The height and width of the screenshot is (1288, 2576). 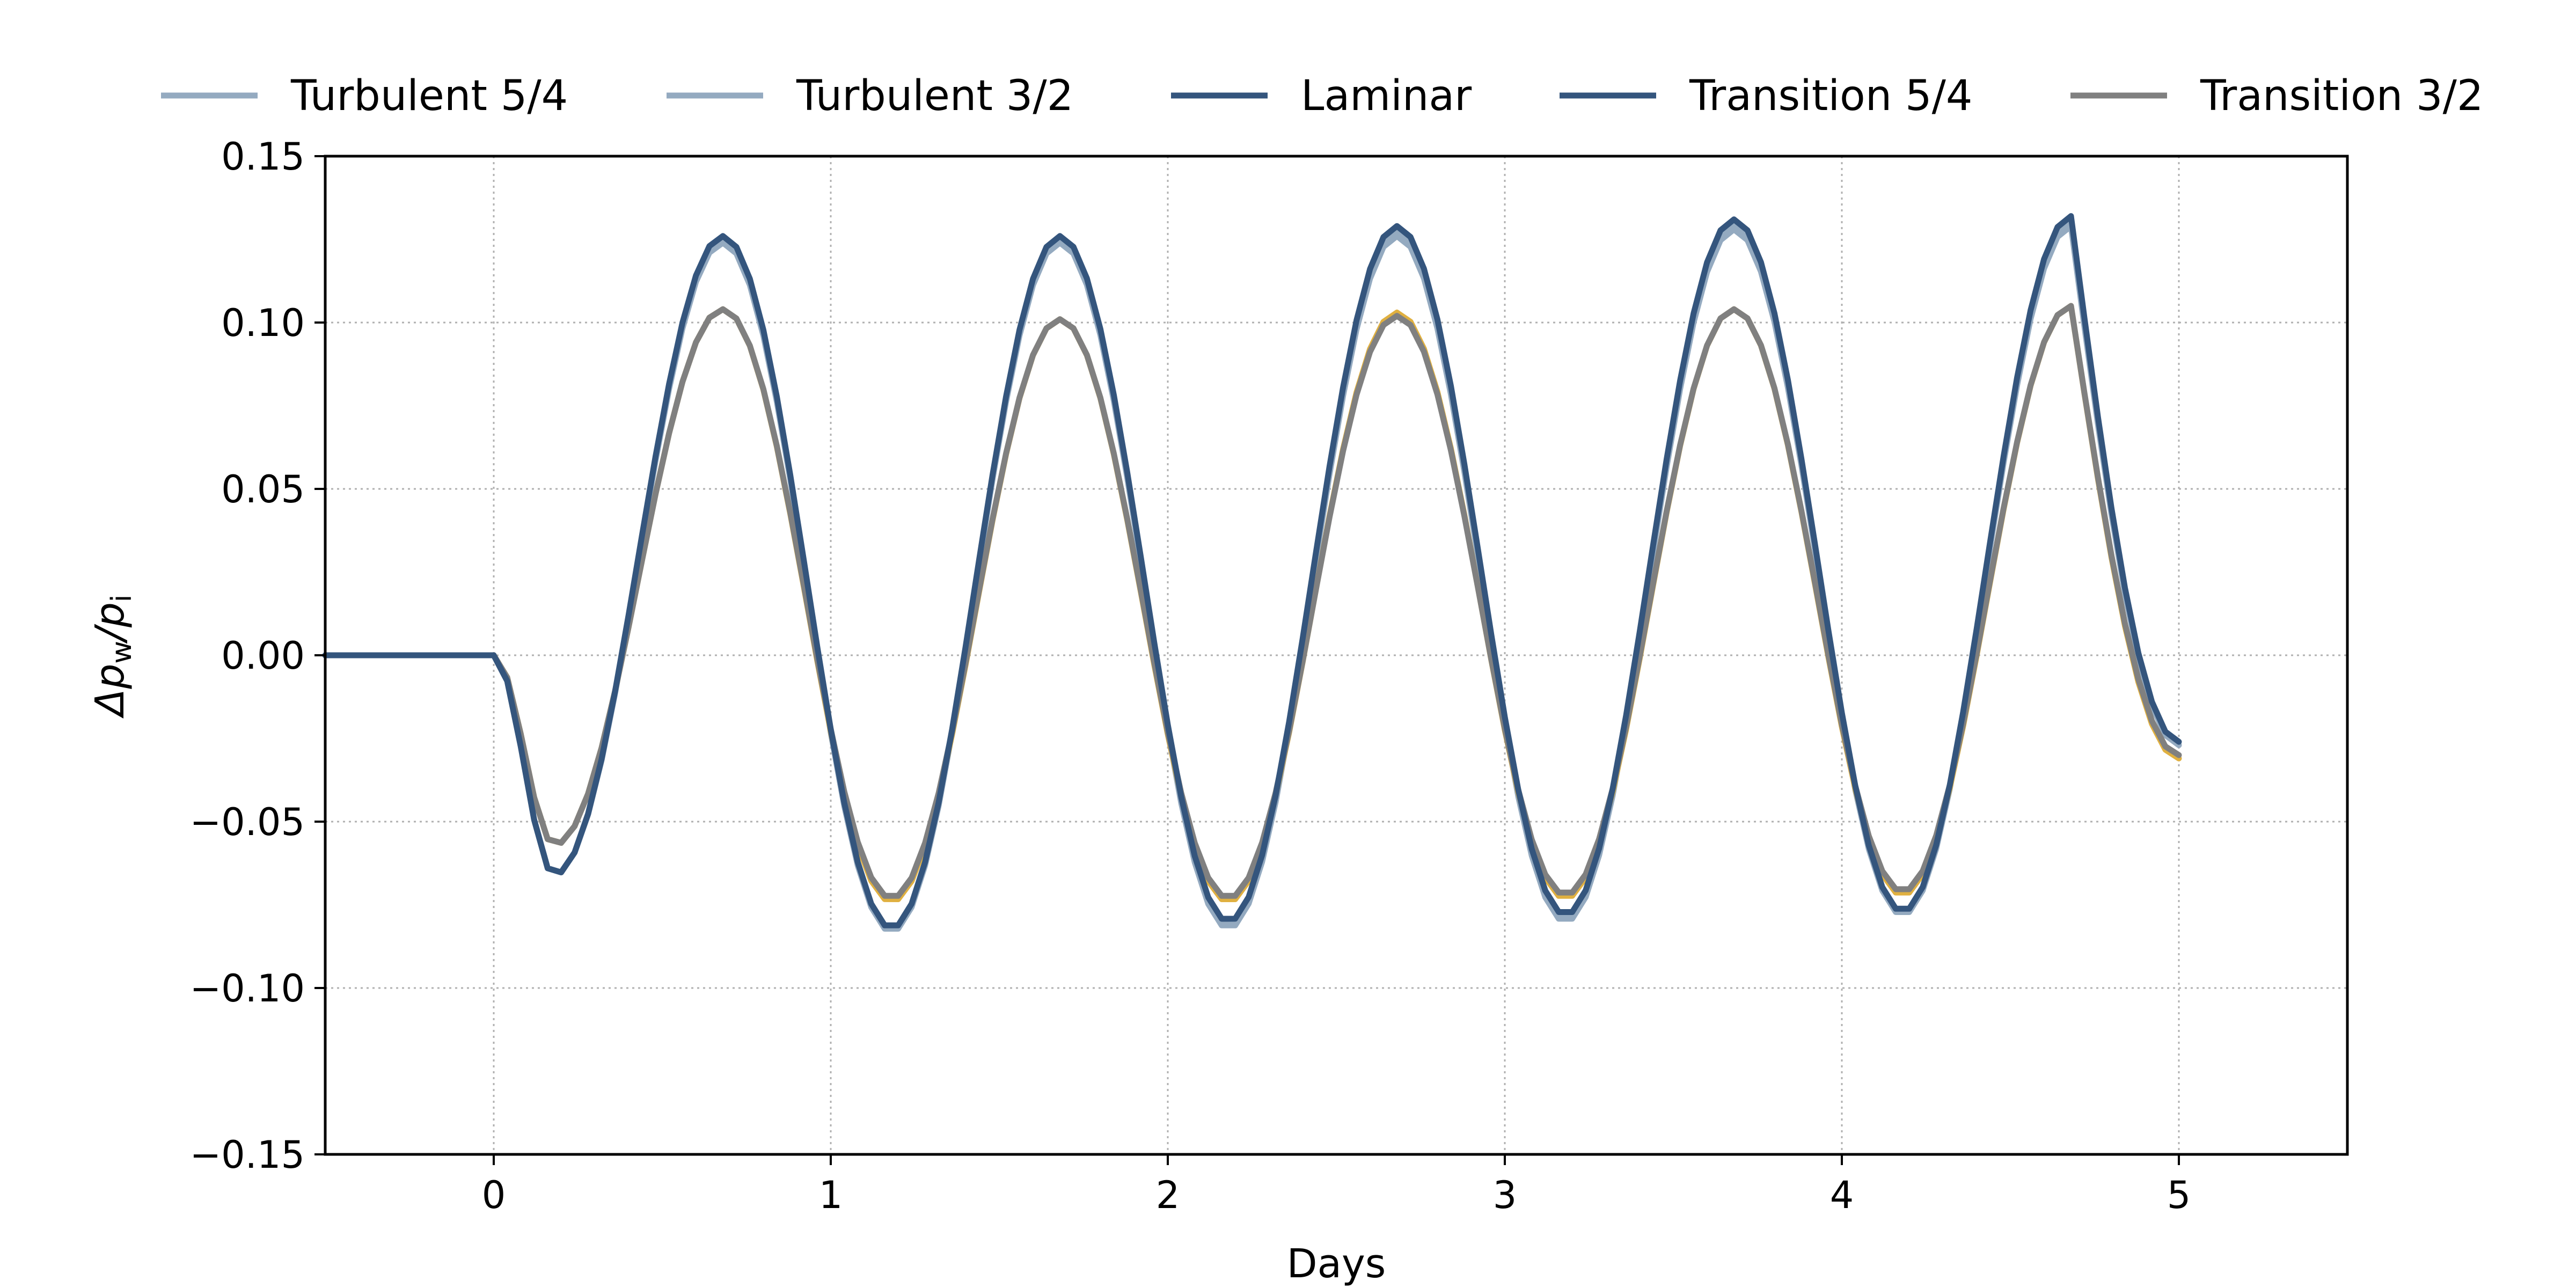 I want to click on y-axis-label-sub1: w, so click(x=122, y=652).